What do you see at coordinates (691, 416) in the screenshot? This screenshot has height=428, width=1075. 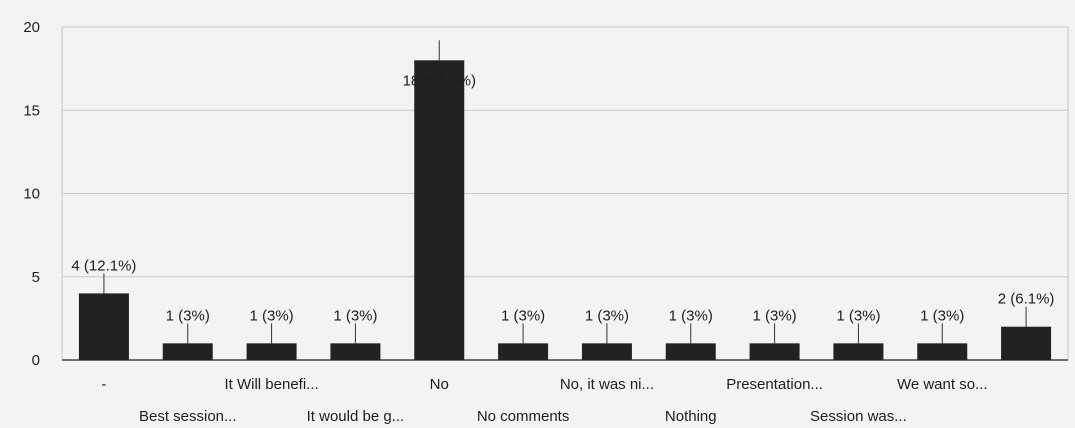 I see `x-category-label: Nothing` at bounding box center [691, 416].